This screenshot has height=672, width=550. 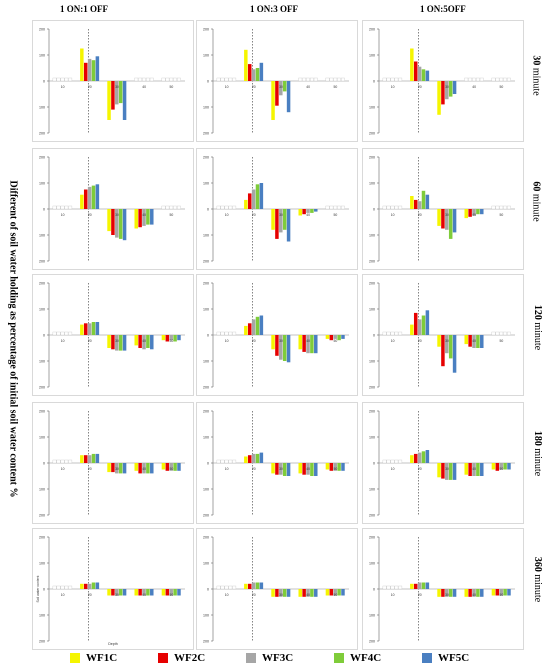 I want to click on row-title-360: 360 minute, so click(x=537, y=579).